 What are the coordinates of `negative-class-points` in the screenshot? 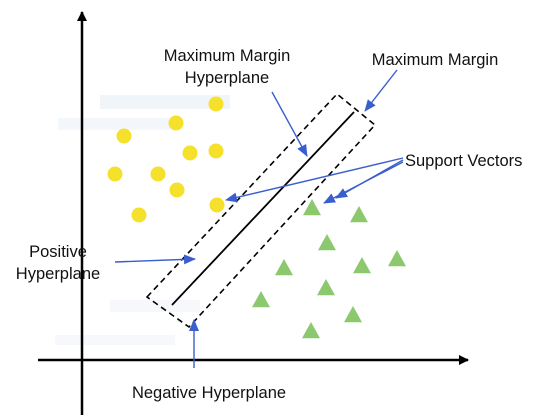 It's located at (329, 269).